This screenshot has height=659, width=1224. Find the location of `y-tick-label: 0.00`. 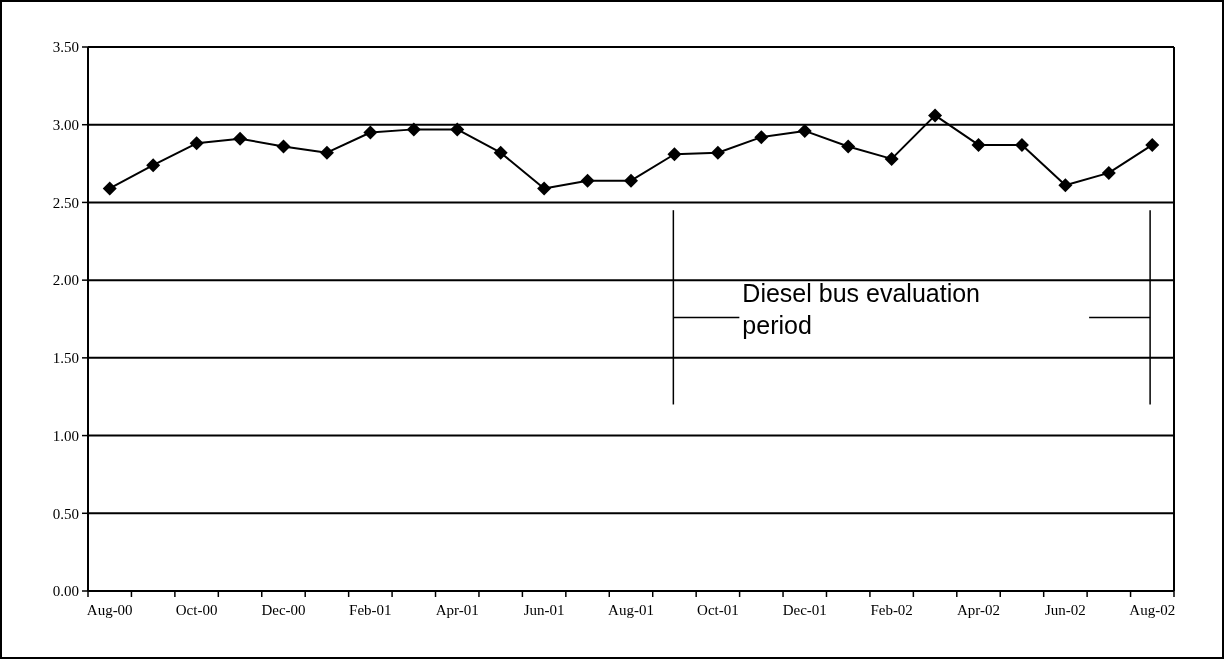

y-tick-label: 0.00 is located at coordinates (65, 591).